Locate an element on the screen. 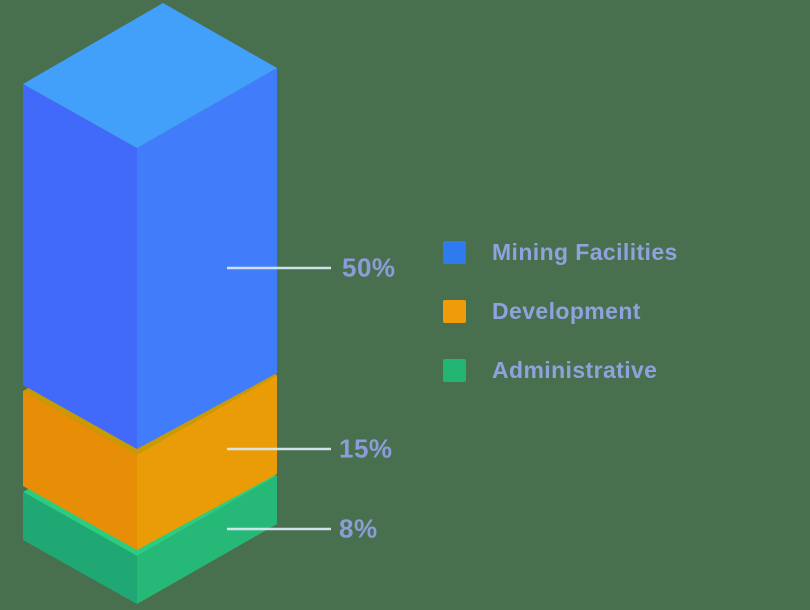 The height and width of the screenshot is (610, 810). legend-item-administrative: Administrative is located at coordinates (560, 370).